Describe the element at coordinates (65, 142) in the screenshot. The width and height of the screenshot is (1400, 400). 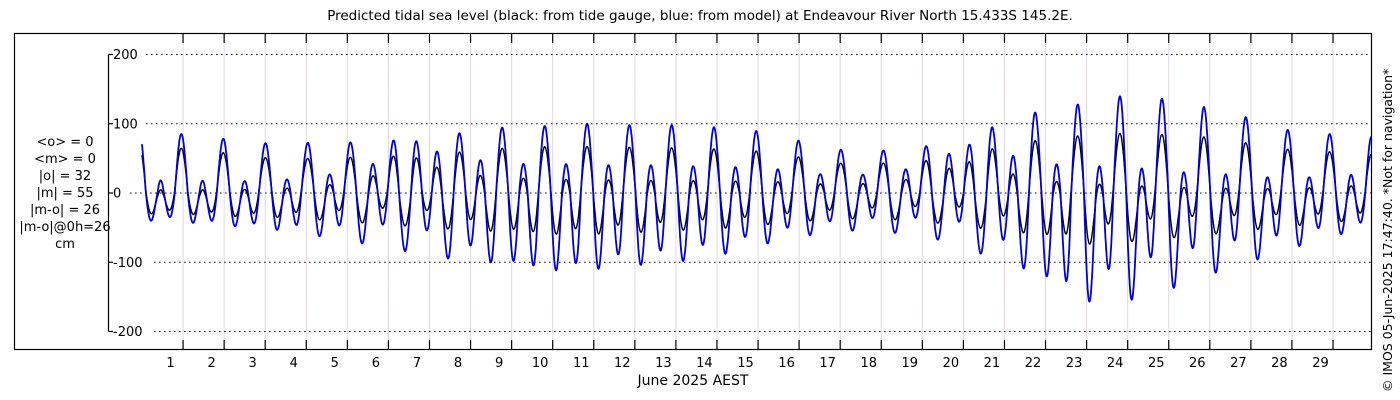
I see `stat-line-mean-o: <o> = 0` at that location.